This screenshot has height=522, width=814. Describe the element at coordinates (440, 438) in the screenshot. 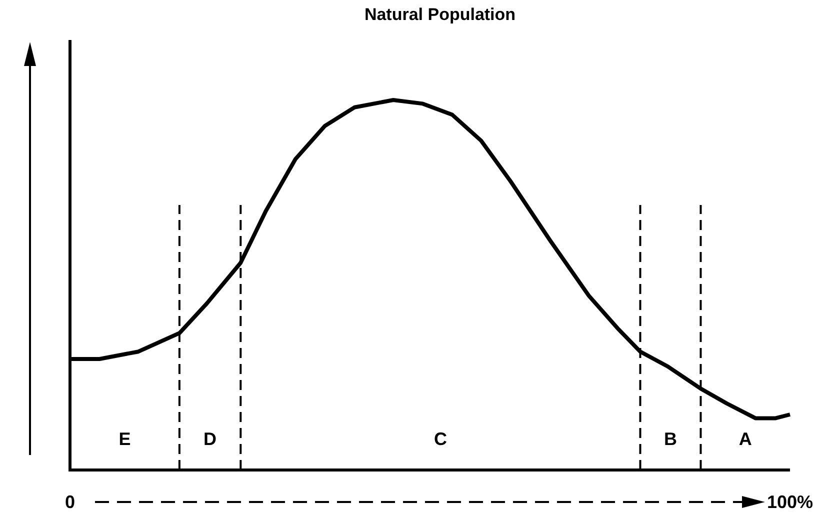

I see `annotation: C` at that location.